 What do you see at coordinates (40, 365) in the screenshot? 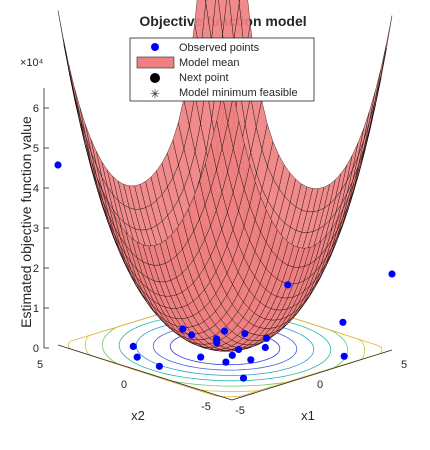
I see `x2-tick-label: 5` at bounding box center [40, 365].